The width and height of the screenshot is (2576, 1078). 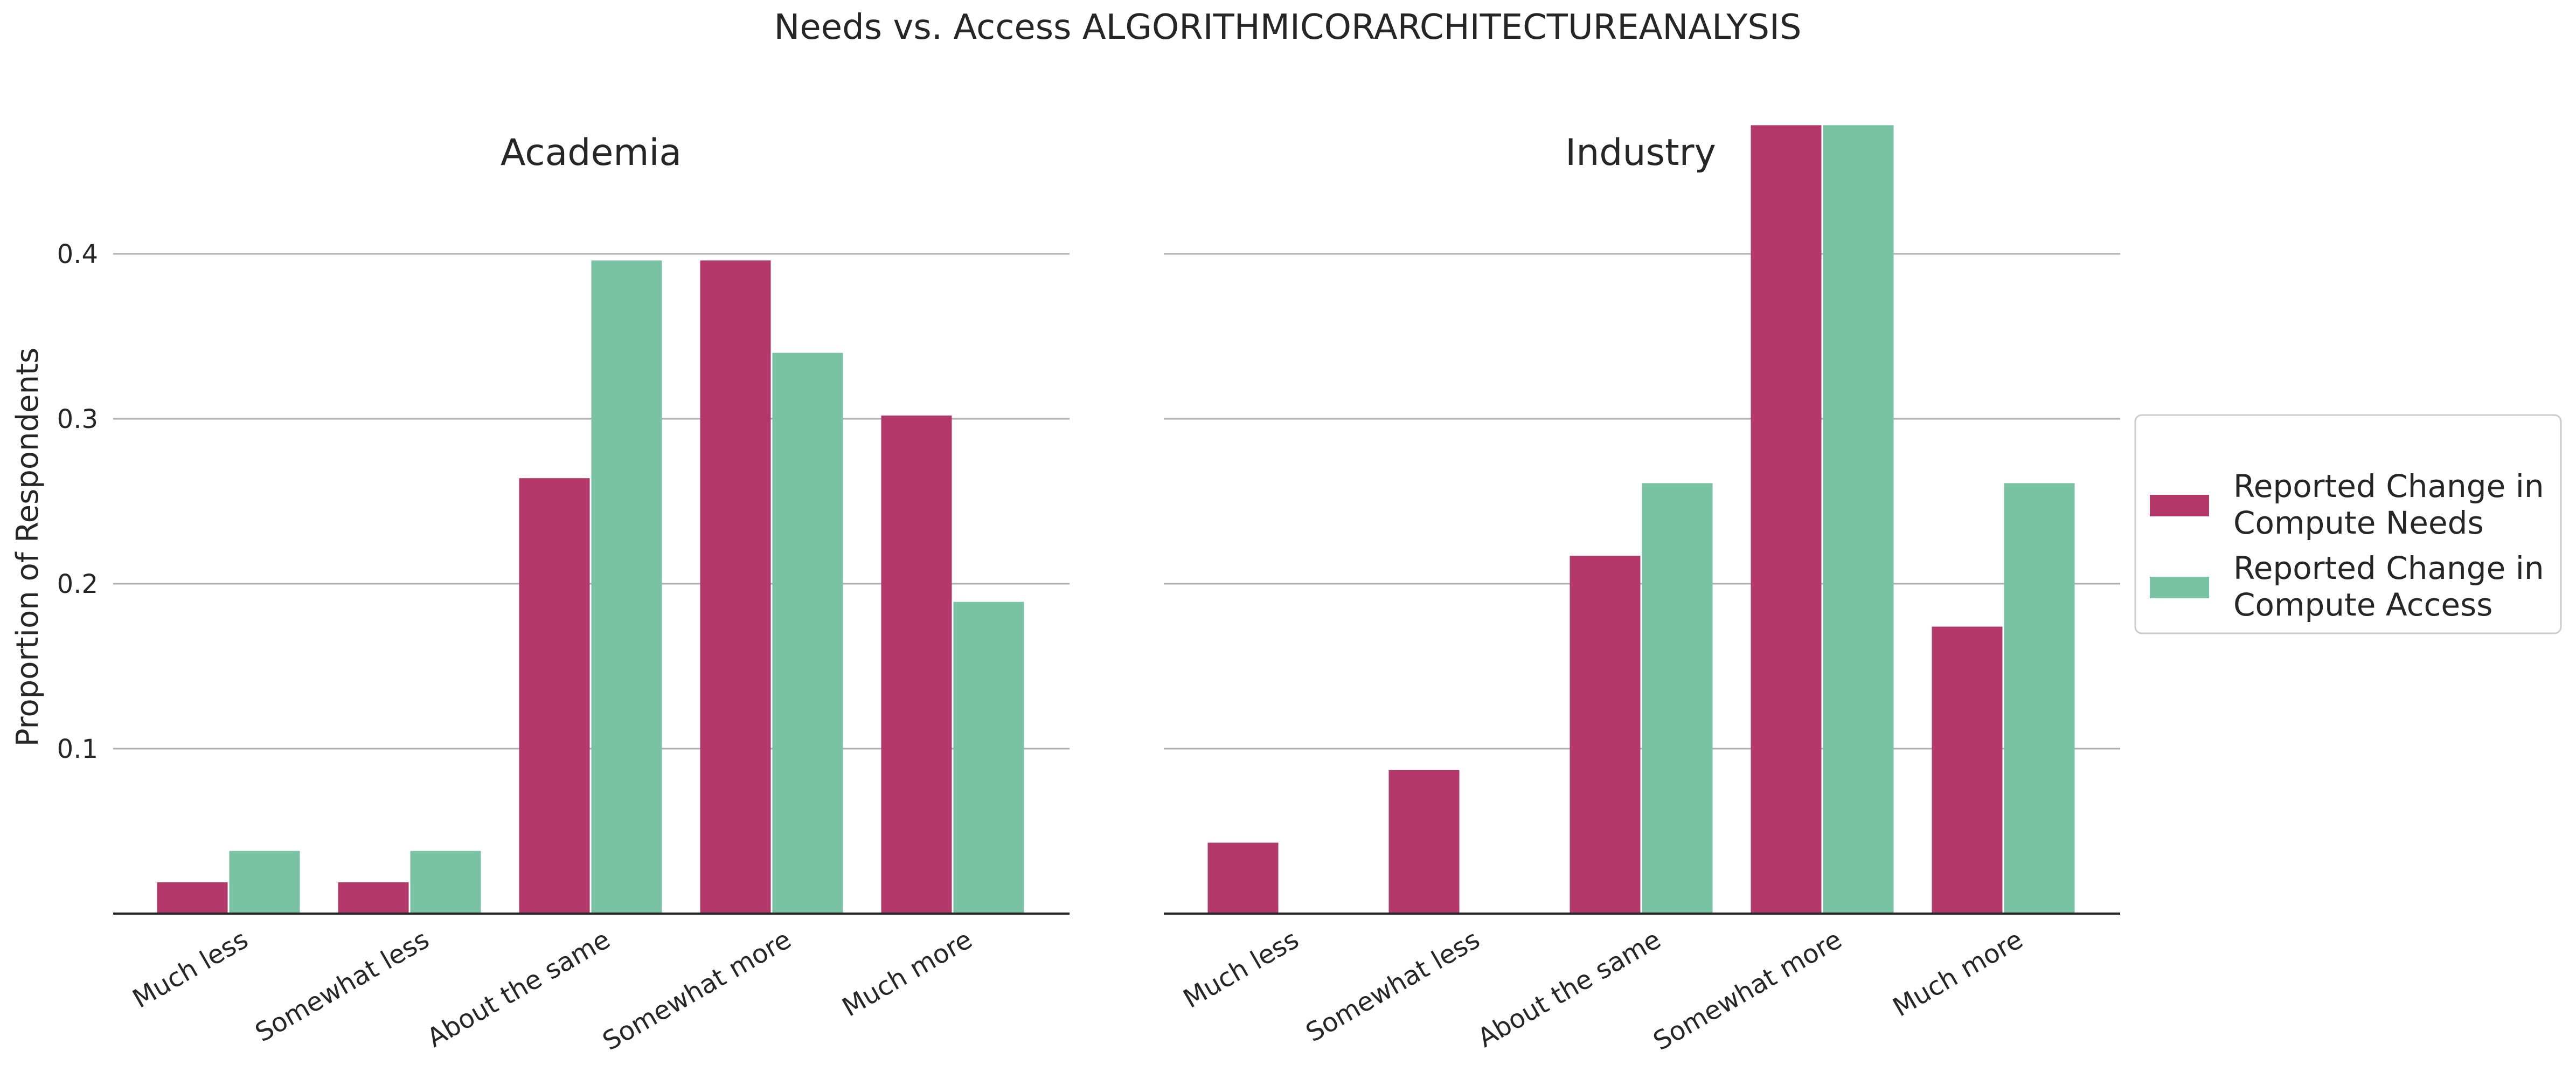 What do you see at coordinates (77, 255) in the screenshot?
I see `y-tick-label: 0.4` at bounding box center [77, 255].